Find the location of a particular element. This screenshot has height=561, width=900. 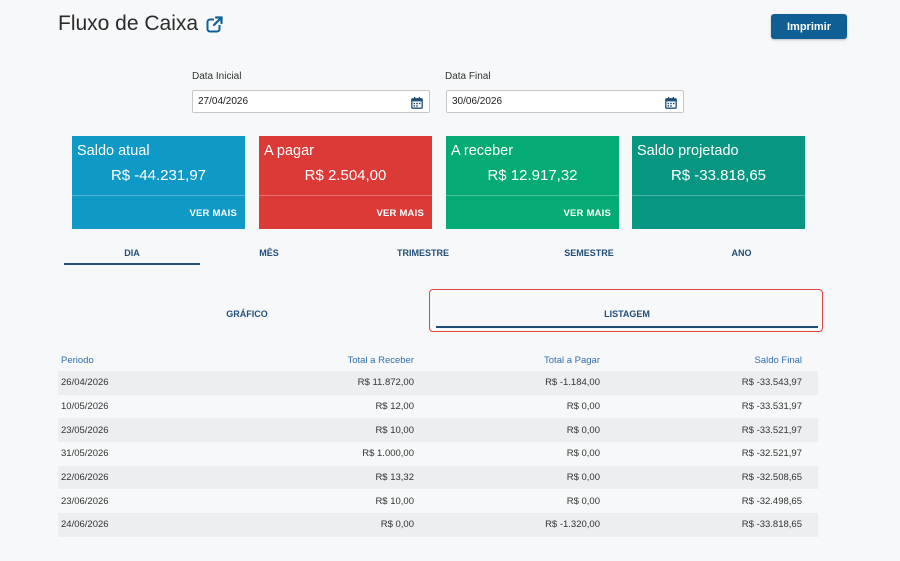

active-tab-underline is located at coordinates (627, 327).